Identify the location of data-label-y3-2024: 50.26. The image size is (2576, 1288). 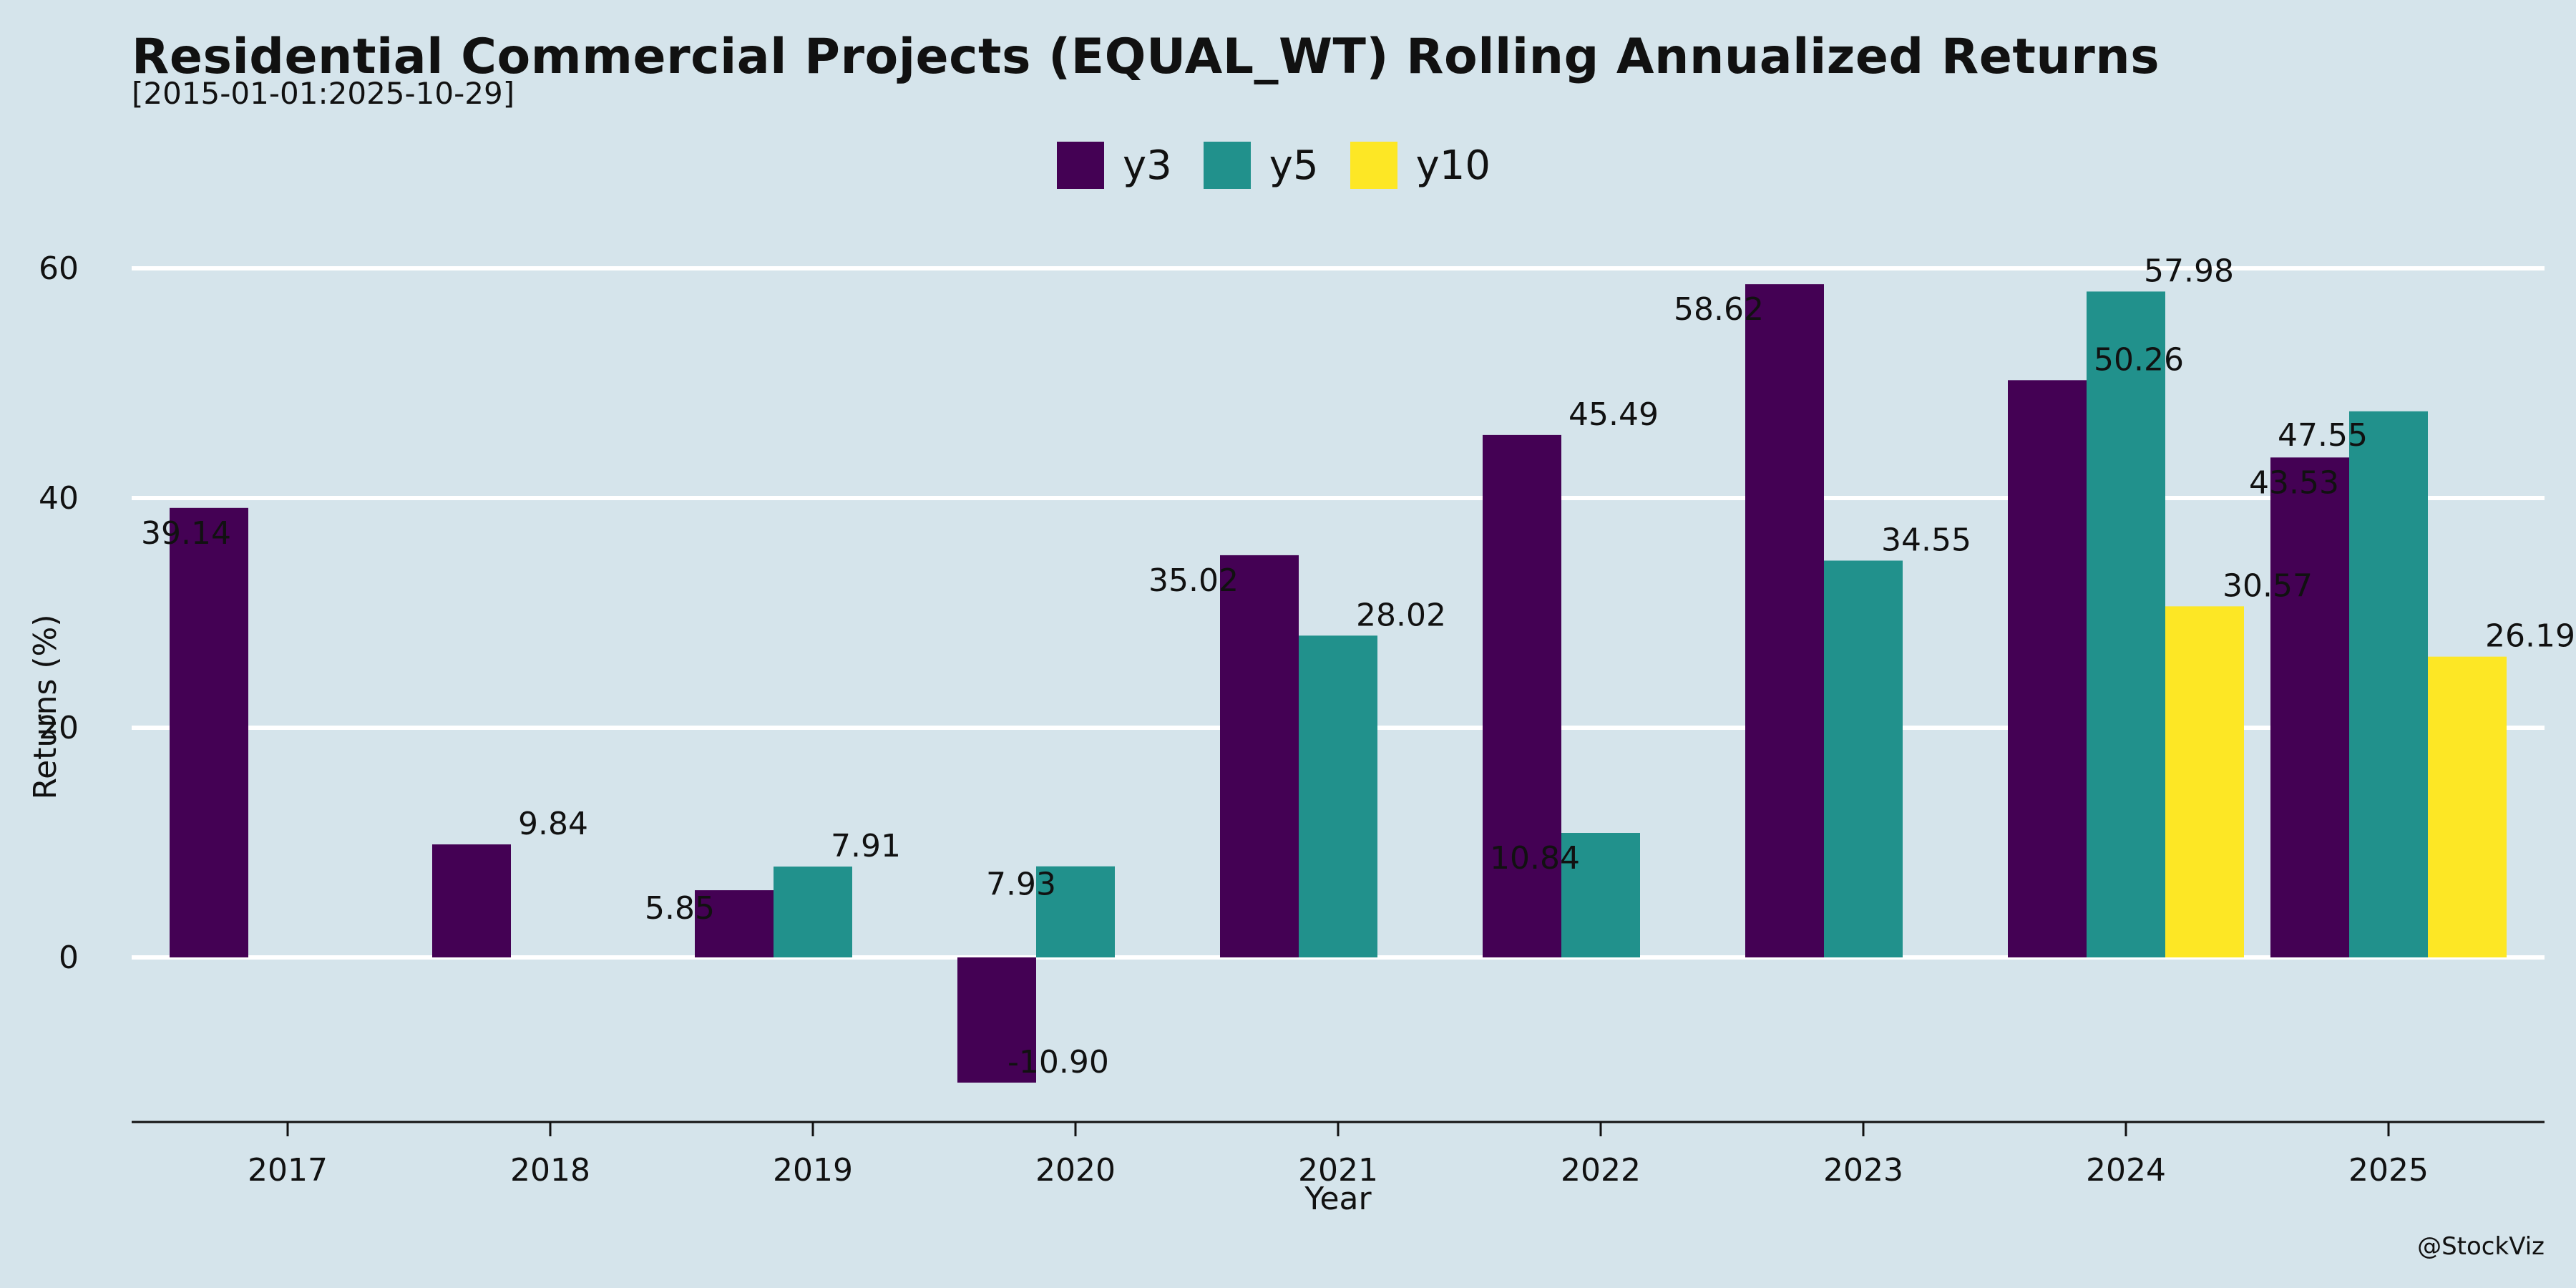
(2139, 359).